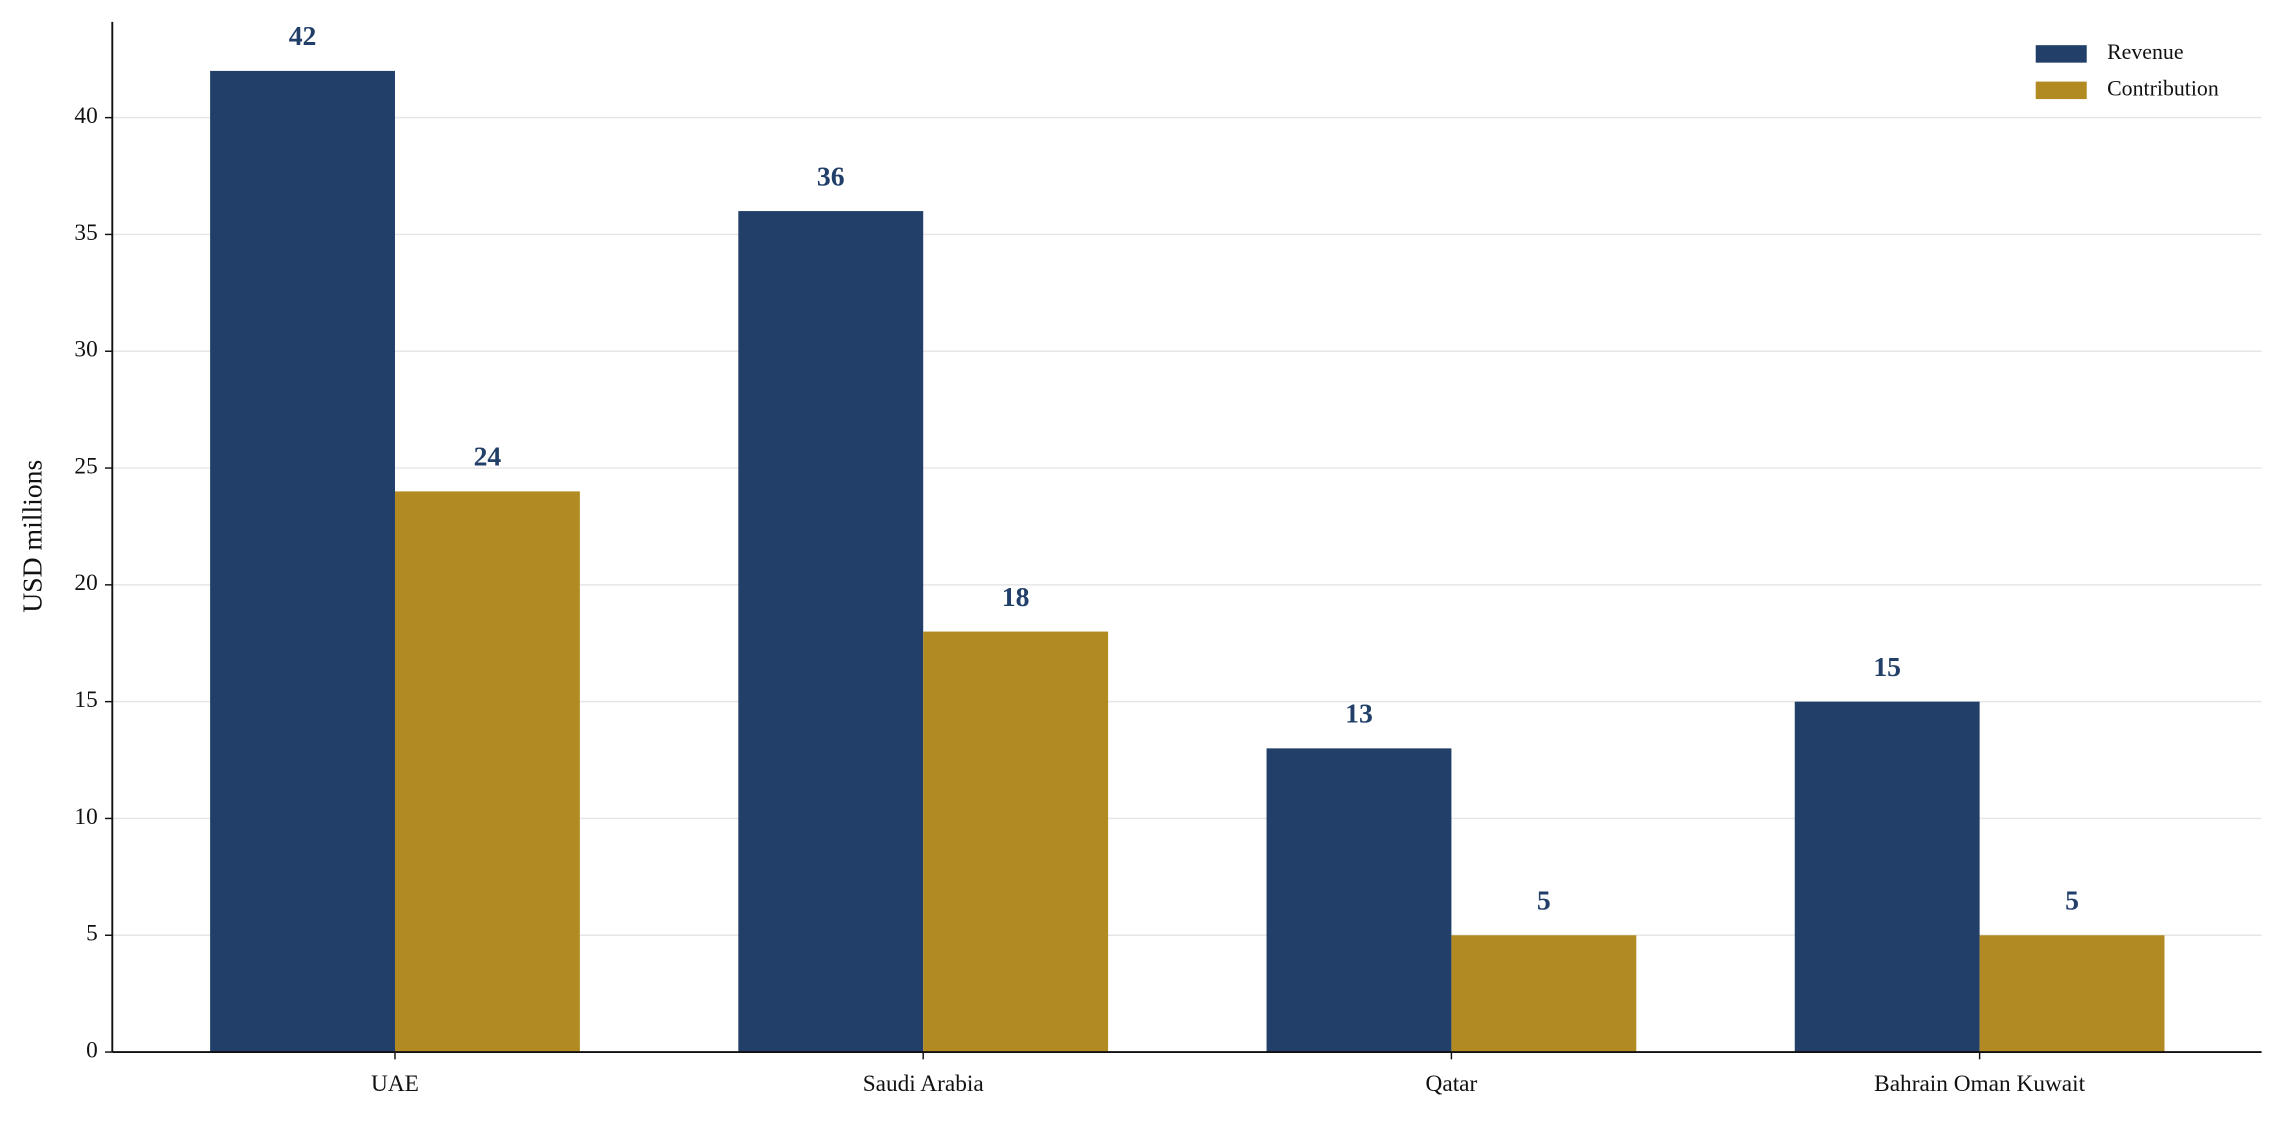 The height and width of the screenshot is (1122, 2285). Describe the element at coordinates (31, 536) in the screenshot. I see `y-axis-label: USD millions` at that location.